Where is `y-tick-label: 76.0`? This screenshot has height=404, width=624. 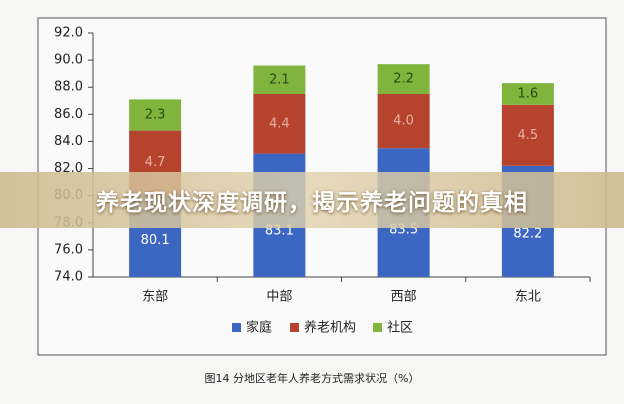 y-tick-label: 76.0 is located at coordinates (68, 249).